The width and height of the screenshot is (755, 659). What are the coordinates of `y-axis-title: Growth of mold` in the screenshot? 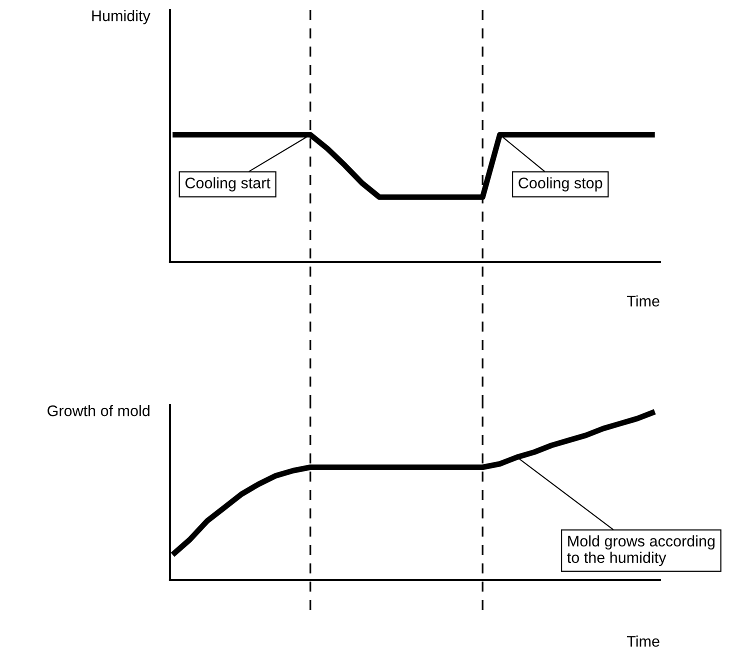 It's located at (99, 410).